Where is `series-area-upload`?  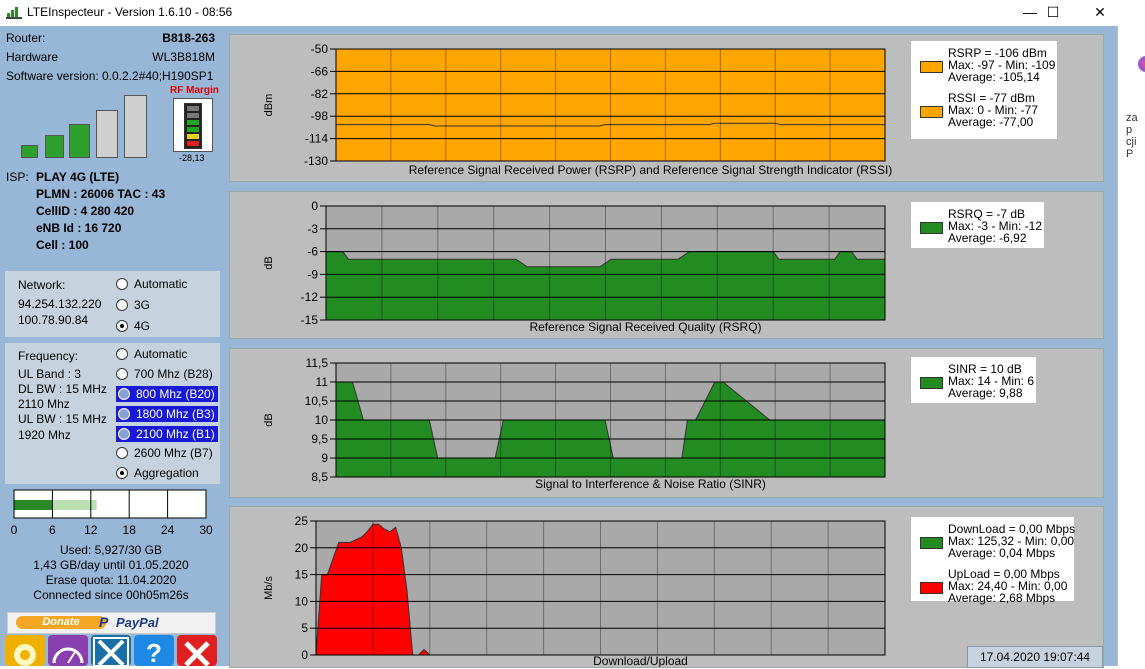
series-area-upload is located at coordinates (373, 589).